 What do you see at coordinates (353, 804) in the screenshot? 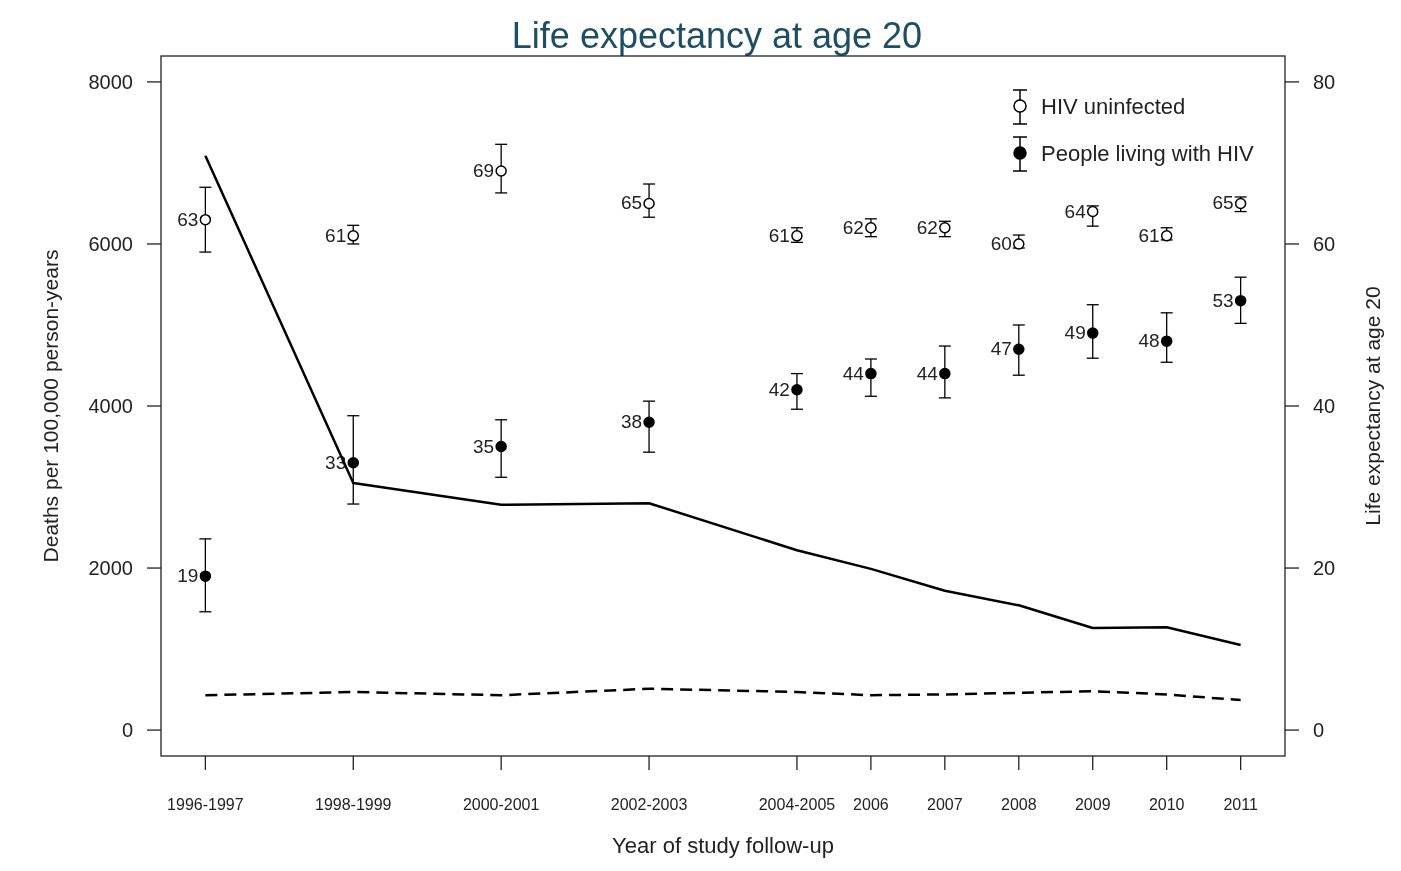
I see `x-tick-label: 1998-1999` at bounding box center [353, 804].